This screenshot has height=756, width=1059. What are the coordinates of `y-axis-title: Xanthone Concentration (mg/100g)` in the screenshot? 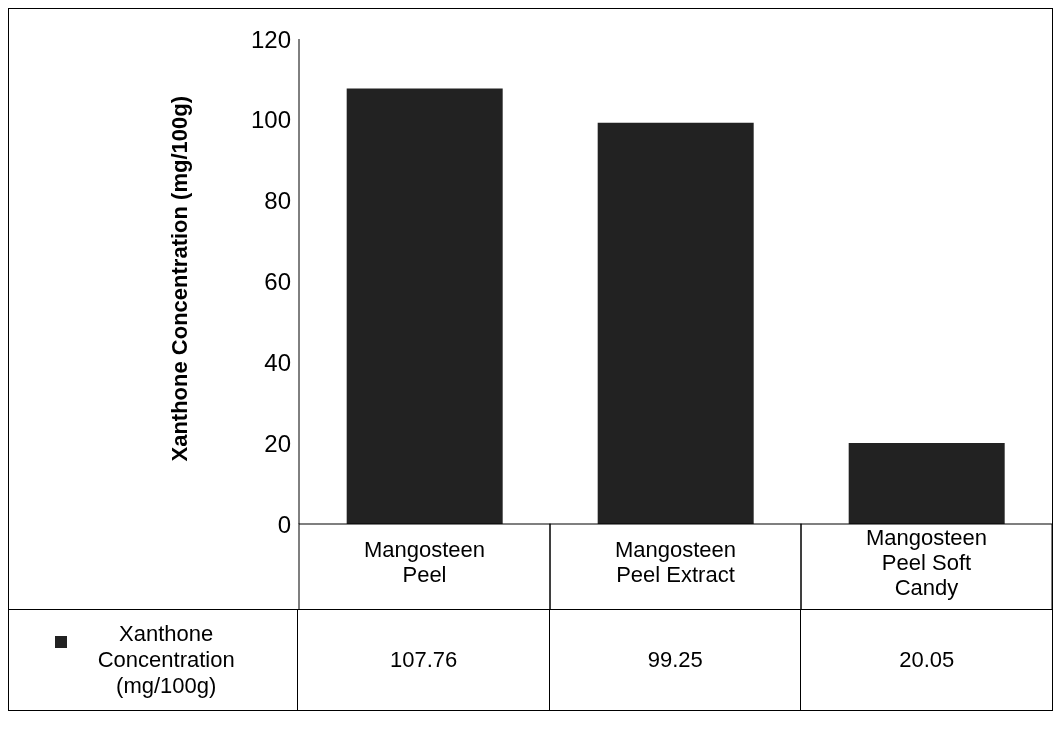 It's located at (179, 279).